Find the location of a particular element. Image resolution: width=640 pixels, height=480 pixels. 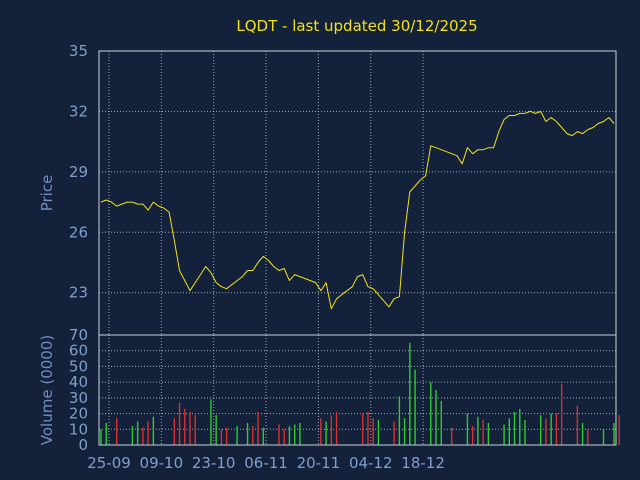

x-tick-label: 04-12 is located at coordinates (371, 463).